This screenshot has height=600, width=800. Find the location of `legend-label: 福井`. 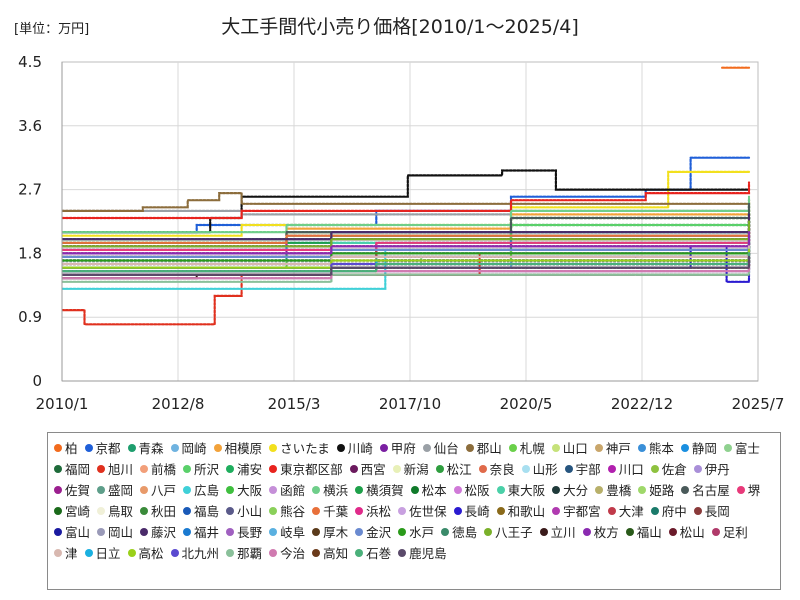

legend-label: 福井 is located at coordinates (207, 532).